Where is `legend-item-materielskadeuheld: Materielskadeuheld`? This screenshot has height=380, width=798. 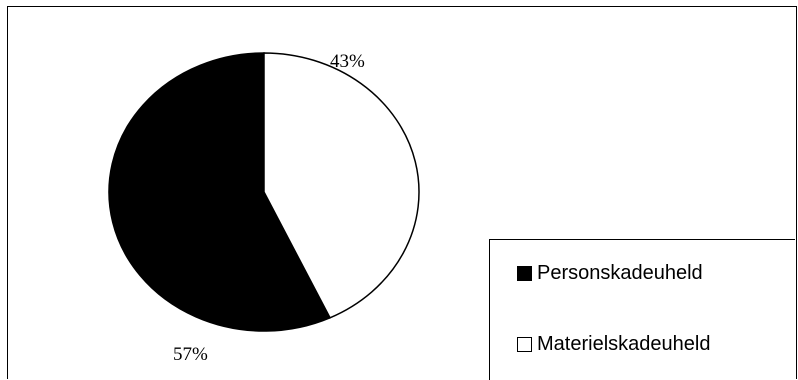 legend-item-materielskadeuheld: Materielskadeuheld is located at coordinates (613, 344).